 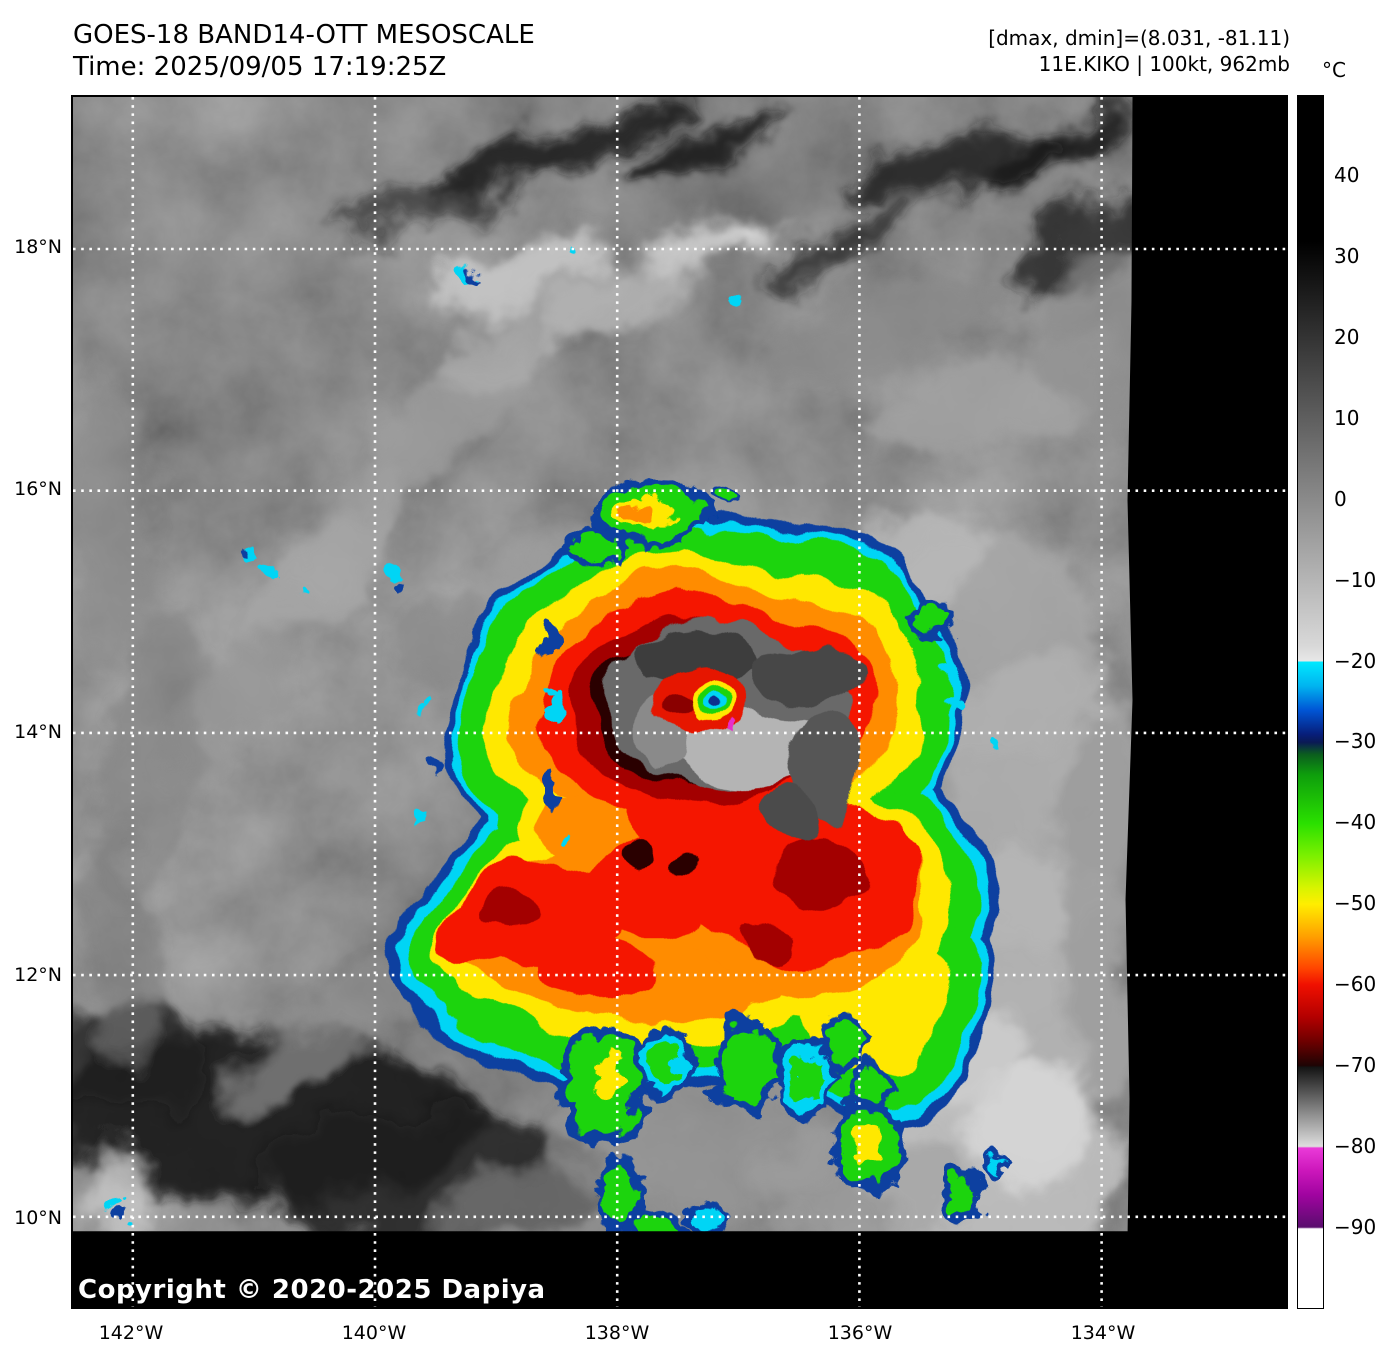 What do you see at coordinates (260, 67) in the screenshot?
I see `plot-timestamp: Time: 2025/09/05 17:19:25Z` at bounding box center [260, 67].